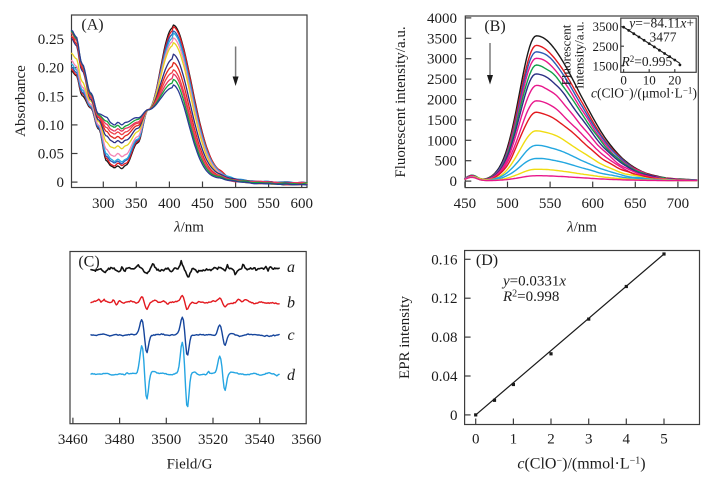  I want to click on svg-text: 4, so click(627, 440).